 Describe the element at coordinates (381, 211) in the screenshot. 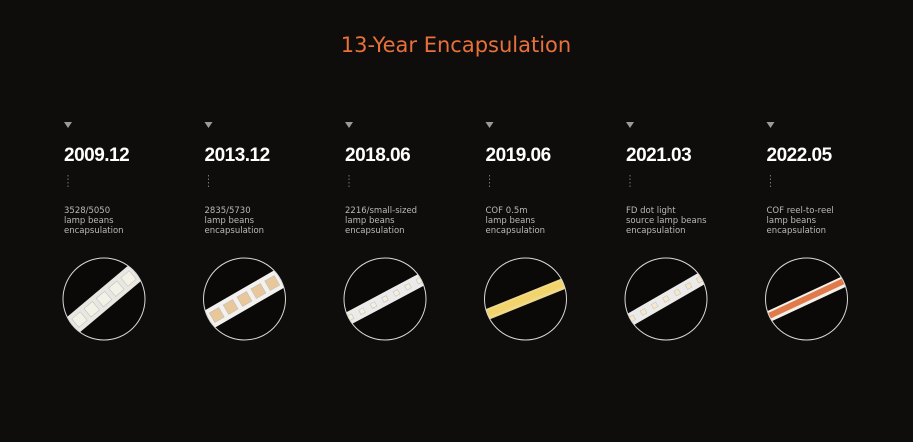

I see `milestone-description: 2216/small-sized` at that location.